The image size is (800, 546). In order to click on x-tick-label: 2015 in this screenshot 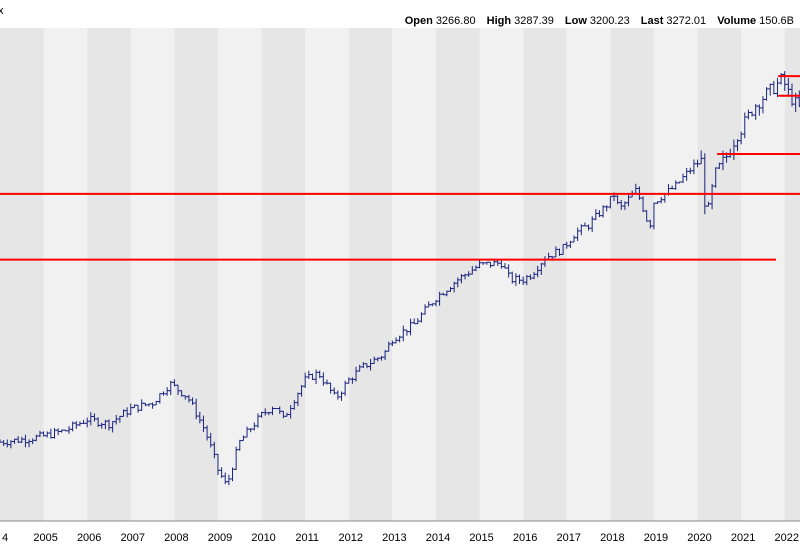, I will do `click(481, 538)`.